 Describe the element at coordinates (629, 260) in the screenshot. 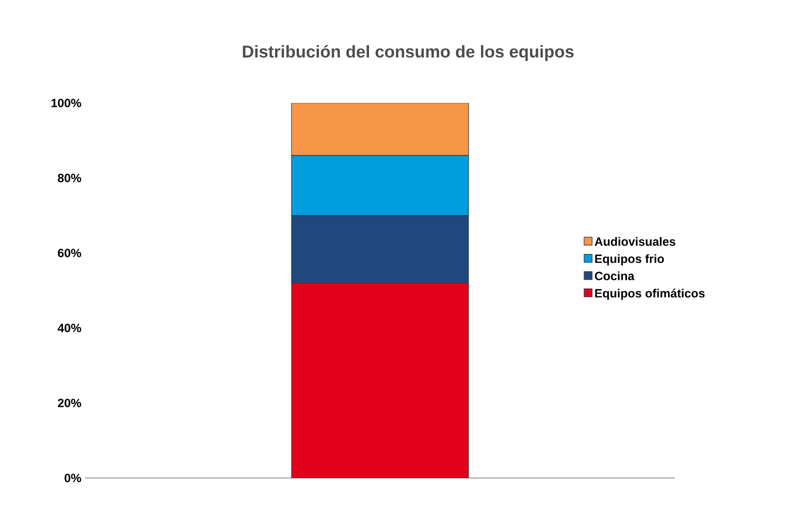

I see `legend-label: Equipos frio` at that location.